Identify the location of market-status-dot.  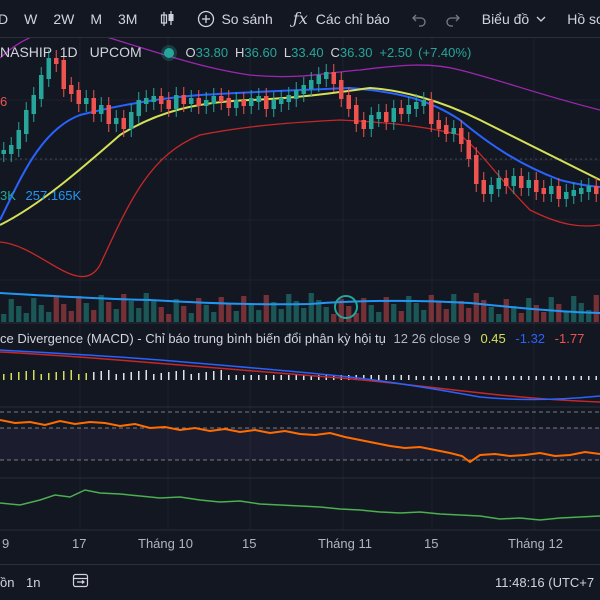
(168, 53).